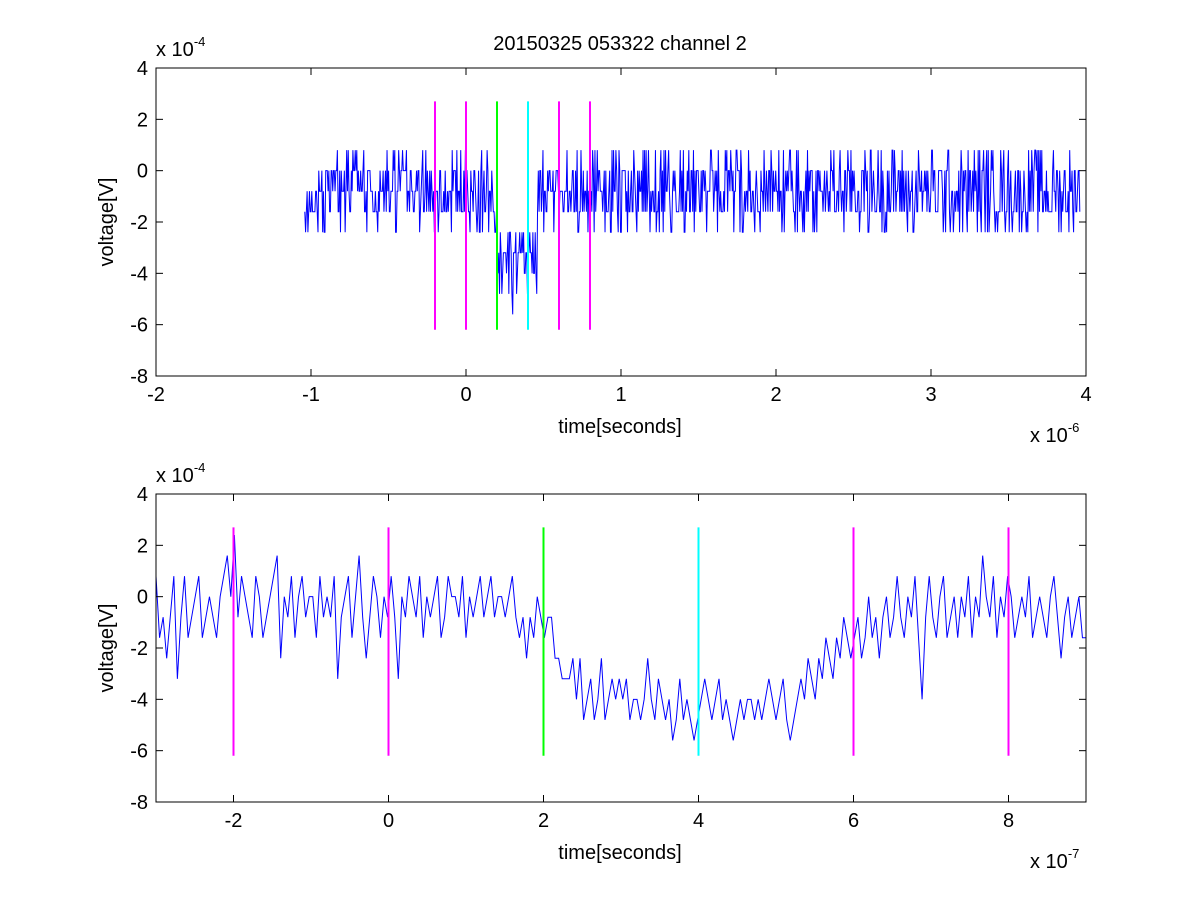 Image resolution: width=1200 pixels, height=900 pixels. Describe the element at coordinates (619, 427) in the screenshot. I see `top-x-axis-label: time[seconds]` at that location.